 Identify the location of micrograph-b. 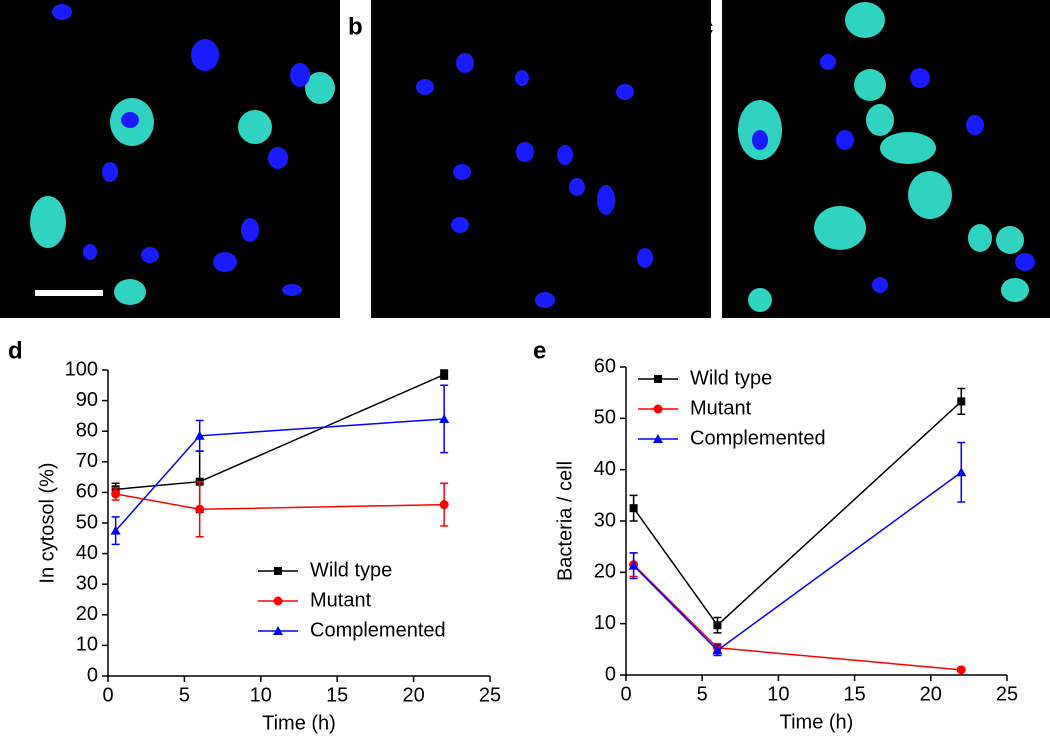
(541, 159).